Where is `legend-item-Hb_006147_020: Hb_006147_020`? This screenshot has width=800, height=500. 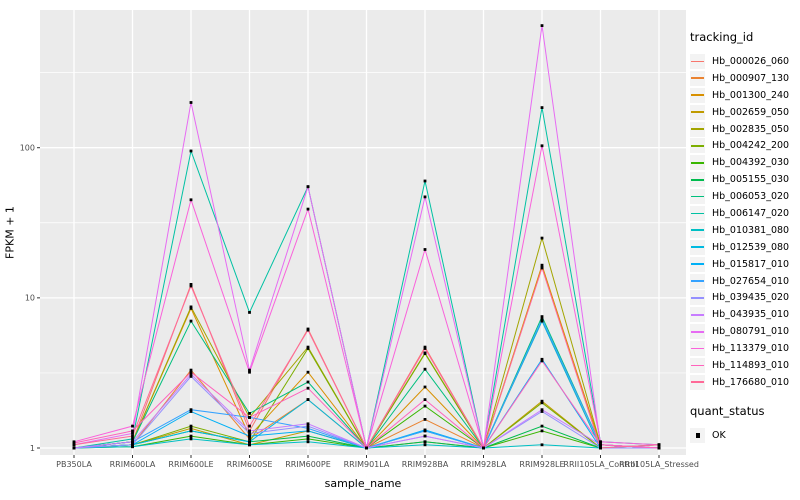 legend-item-Hb_006147_020: Hb_006147_020 is located at coordinates (744, 213).